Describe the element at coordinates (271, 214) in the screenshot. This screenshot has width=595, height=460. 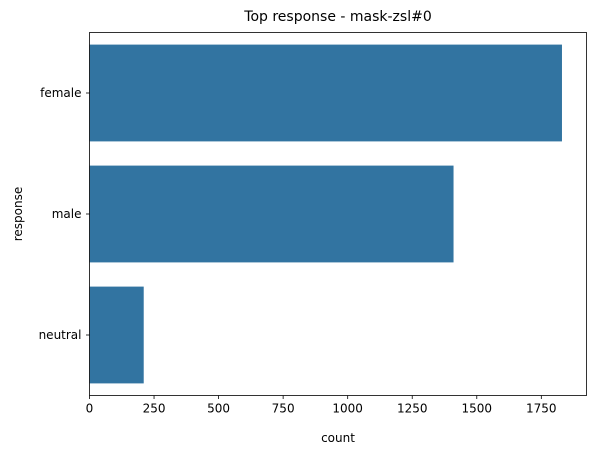
I see `bar-male` at that location.